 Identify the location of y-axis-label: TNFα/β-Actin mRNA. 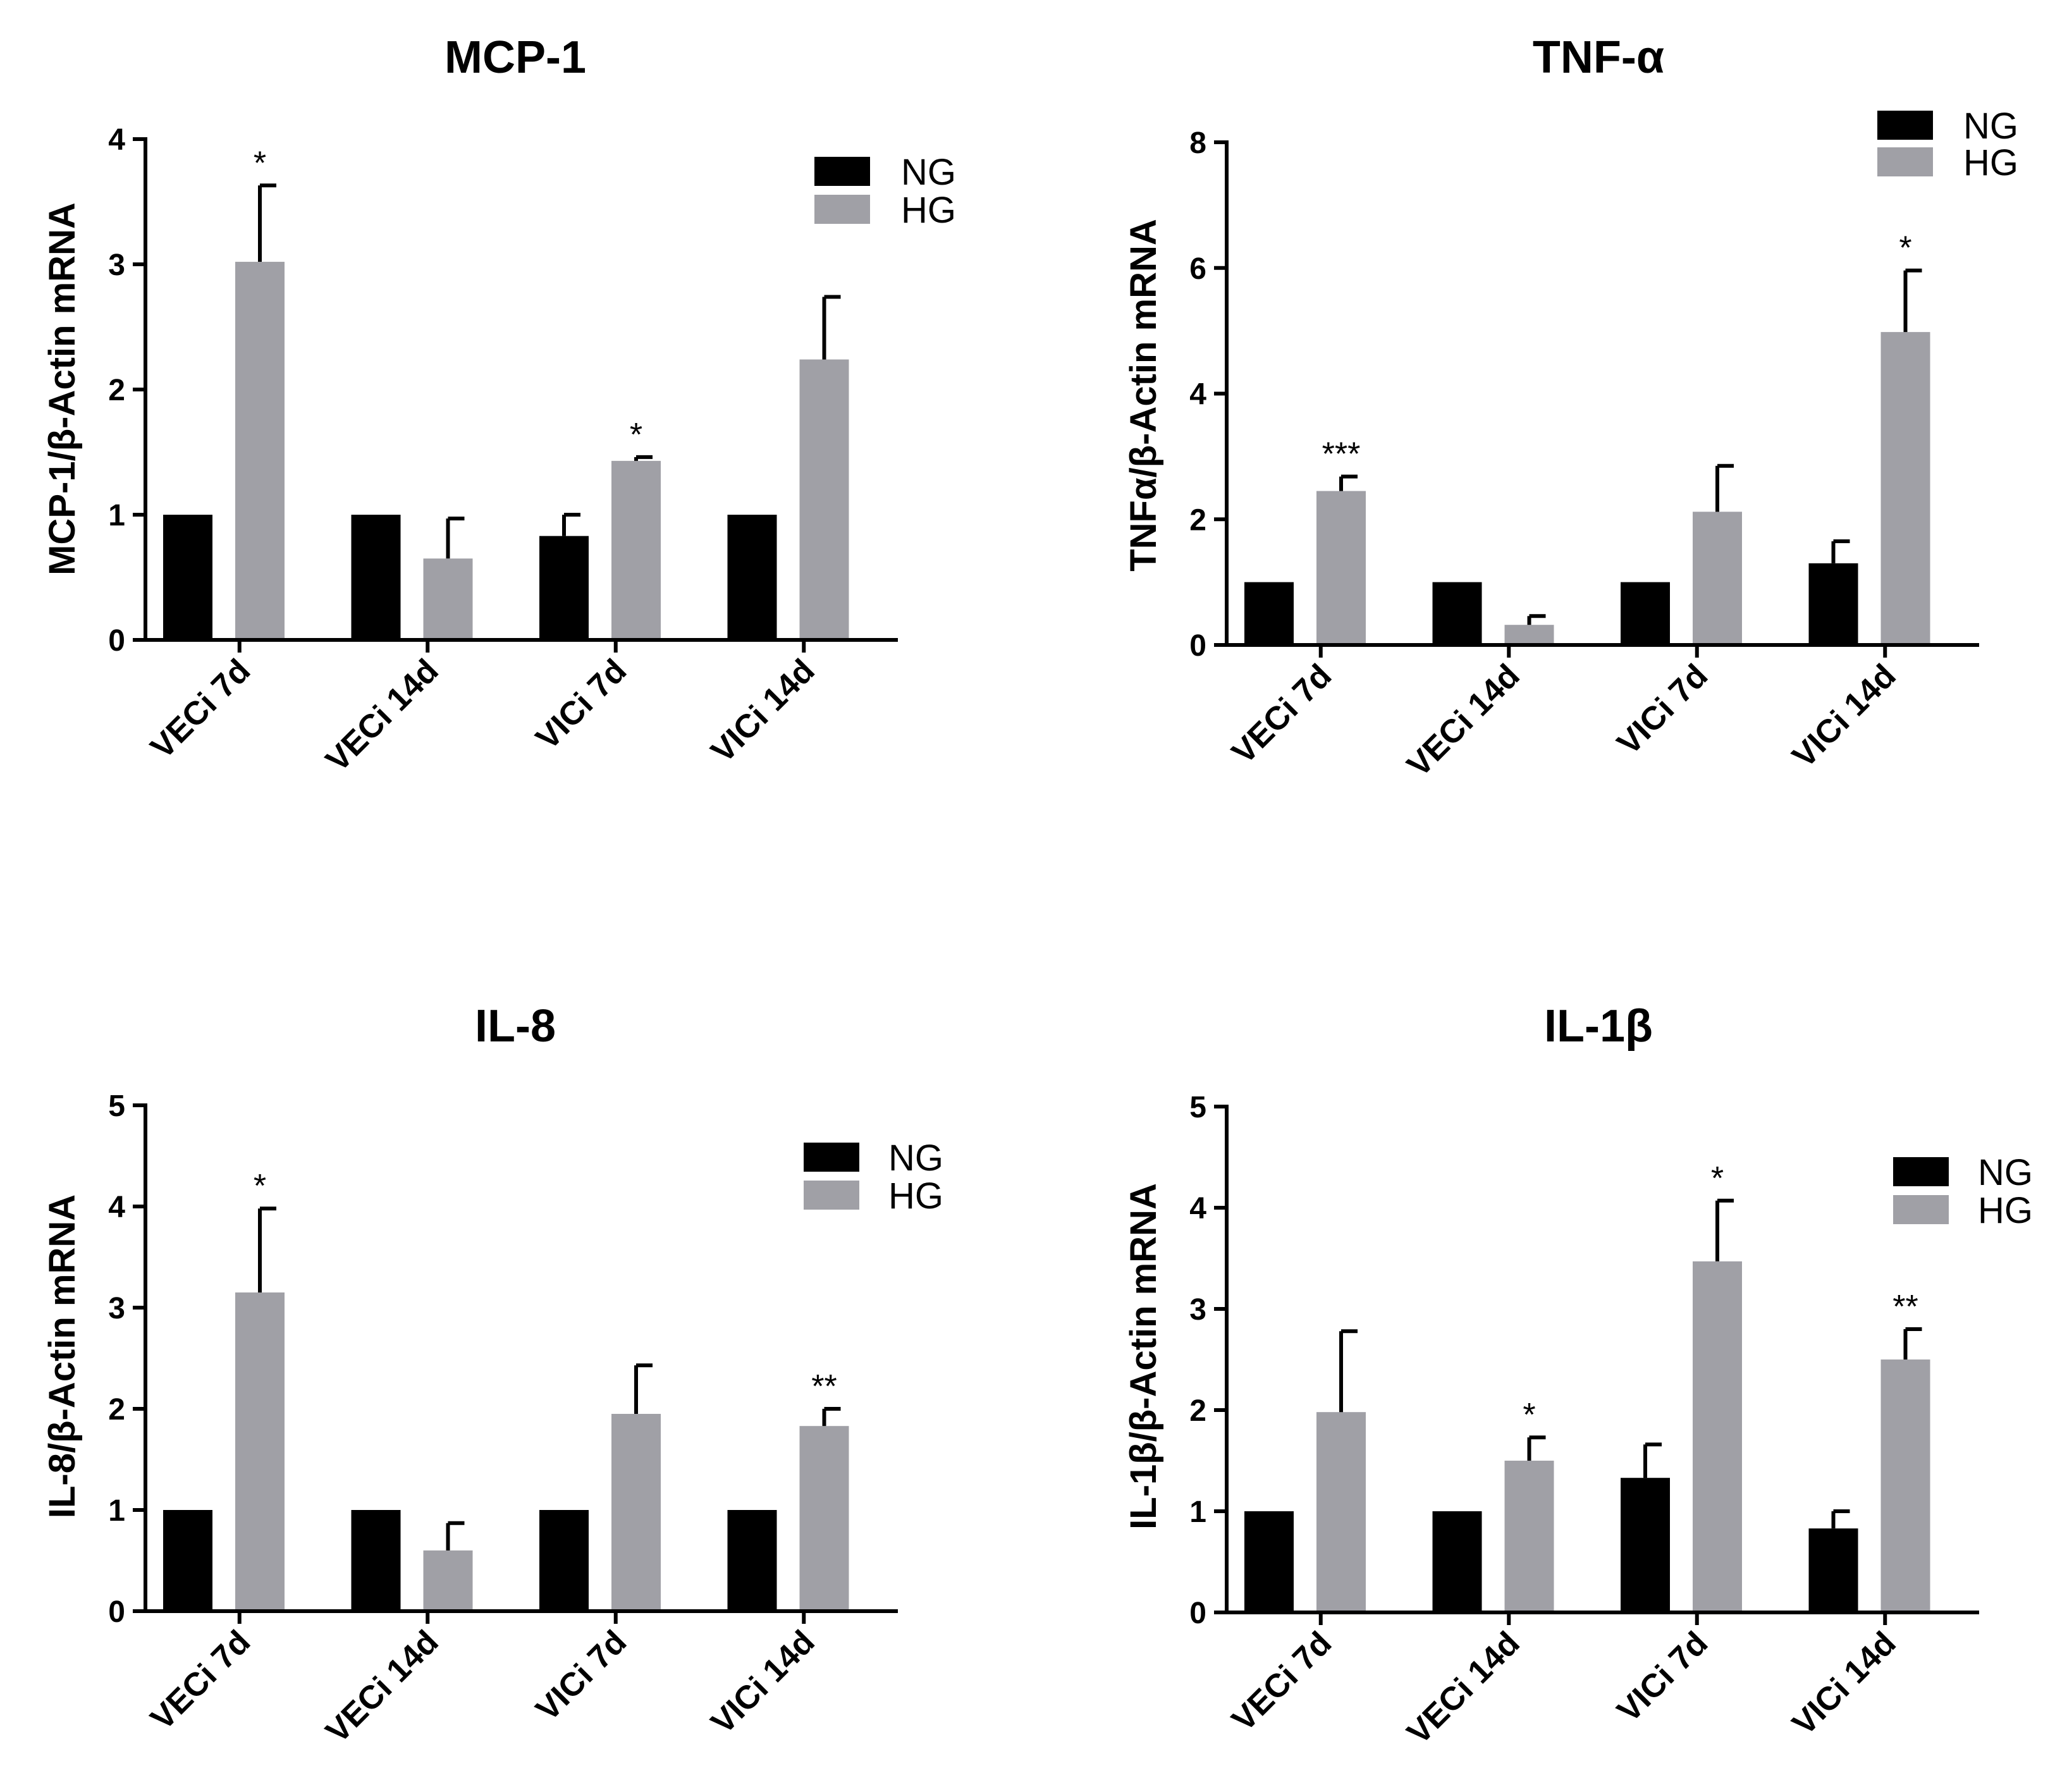
(1143, 395).